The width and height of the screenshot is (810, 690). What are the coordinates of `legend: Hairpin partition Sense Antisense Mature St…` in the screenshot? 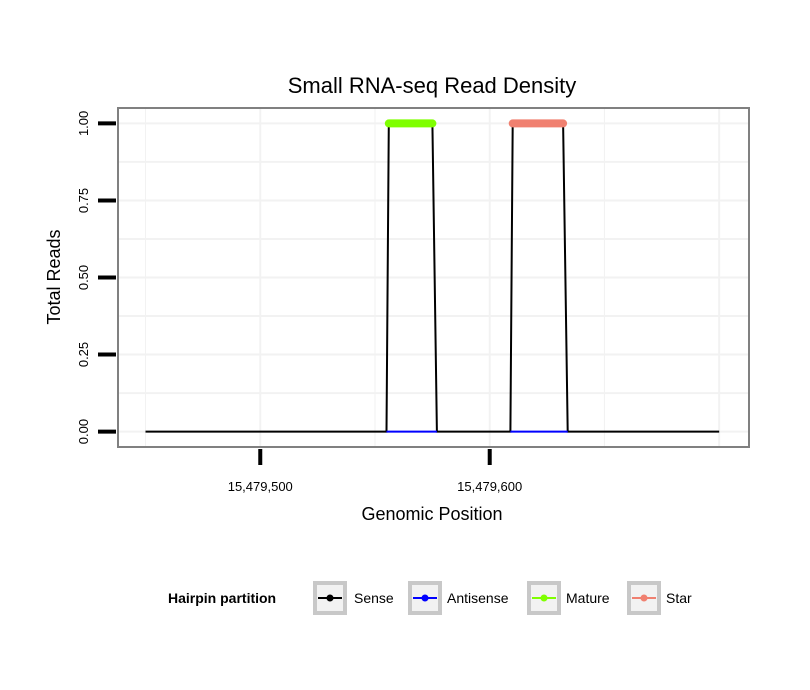 It's located at (430, 598).